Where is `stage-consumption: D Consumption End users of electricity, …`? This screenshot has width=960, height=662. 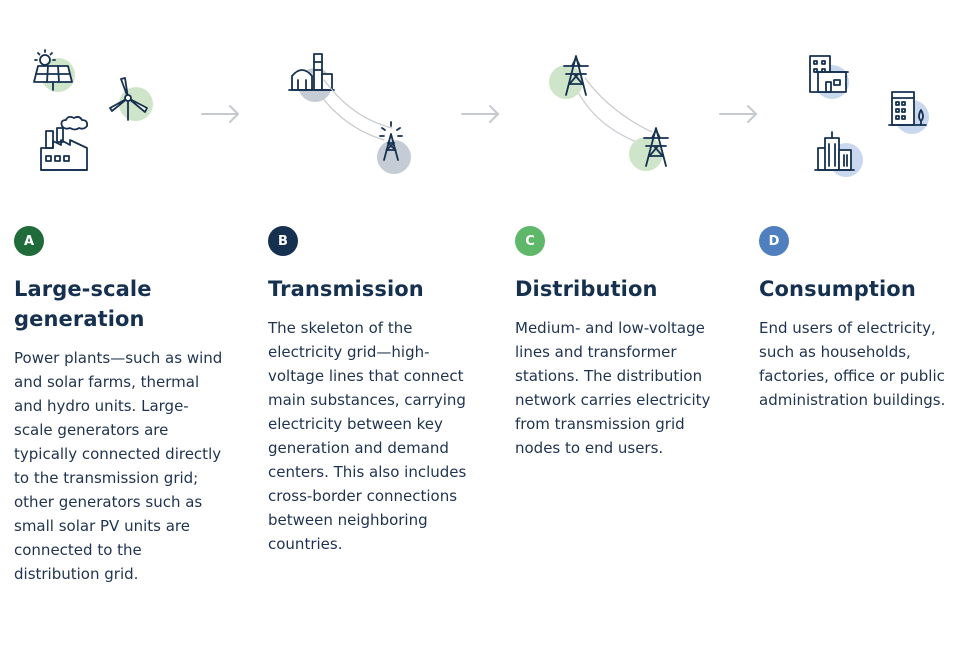 stage-consumption: D Consumption End users of electricity, … is located at coordinates (857, 319).